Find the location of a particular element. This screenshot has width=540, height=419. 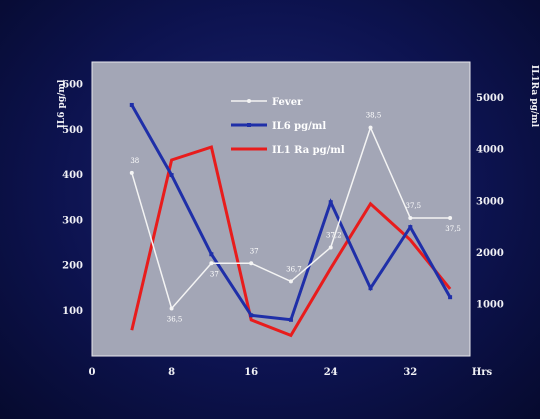

x-tick-label: 0 is located at coordinates (92, 372).